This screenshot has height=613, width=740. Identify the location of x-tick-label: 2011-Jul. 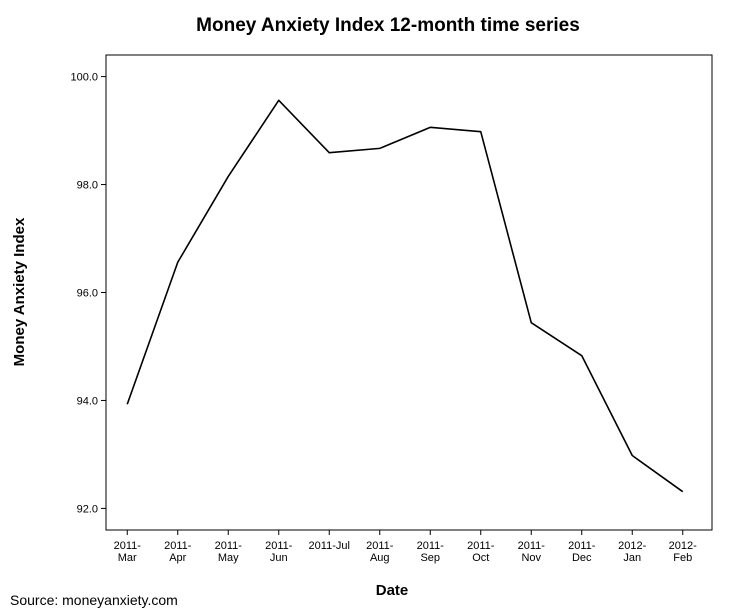
(329, 546).